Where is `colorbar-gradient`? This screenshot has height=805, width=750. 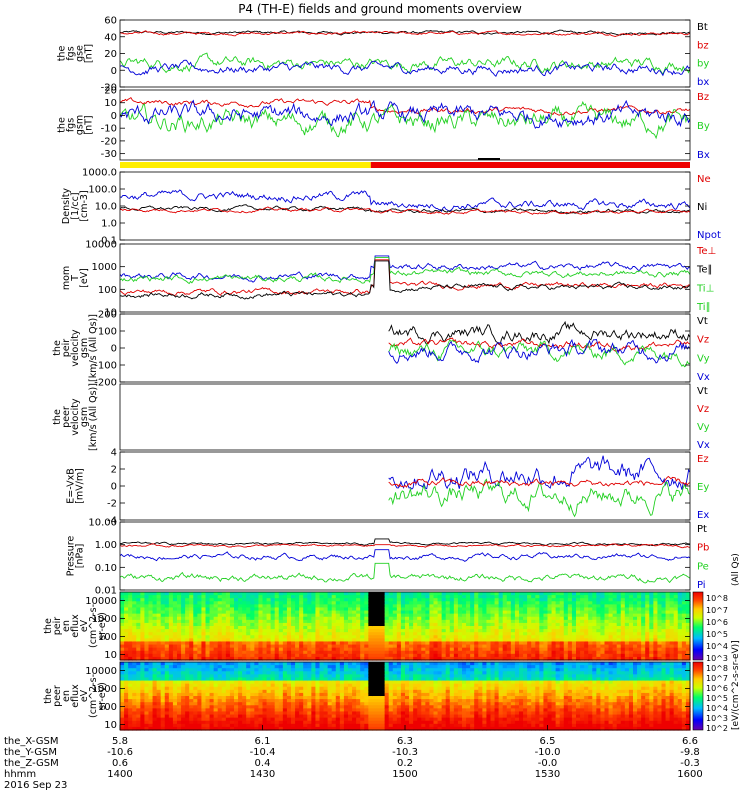
colorbar-gradient is located at coordinates (698, 626).